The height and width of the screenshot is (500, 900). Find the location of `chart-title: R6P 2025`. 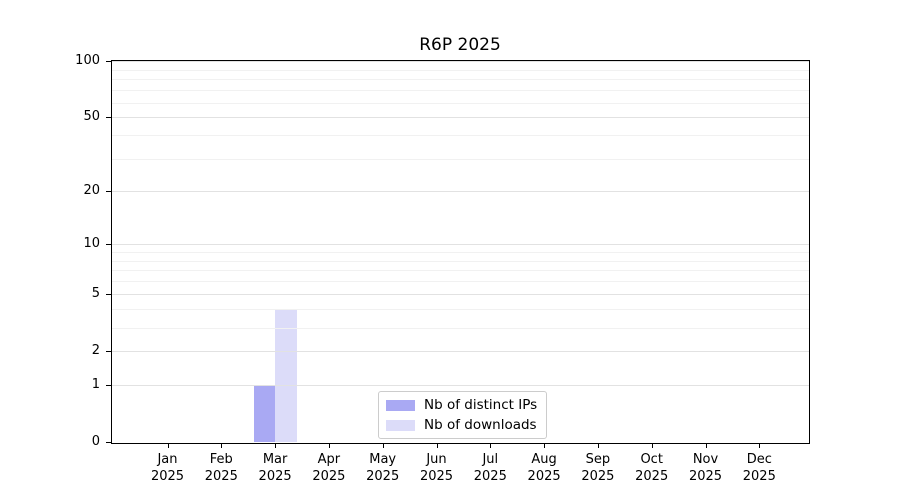

chart-title: R6P 2025 is located at coordinates (460, 45).